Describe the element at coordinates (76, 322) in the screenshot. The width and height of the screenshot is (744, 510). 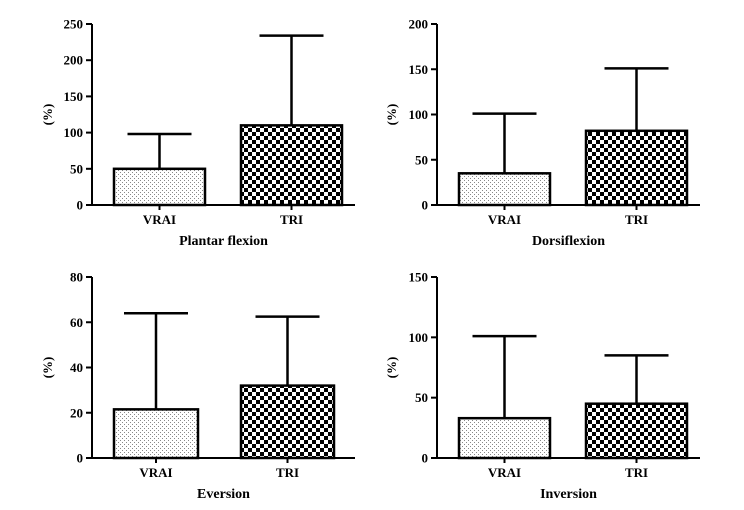
I see `y-tick-label: 60` at that location.